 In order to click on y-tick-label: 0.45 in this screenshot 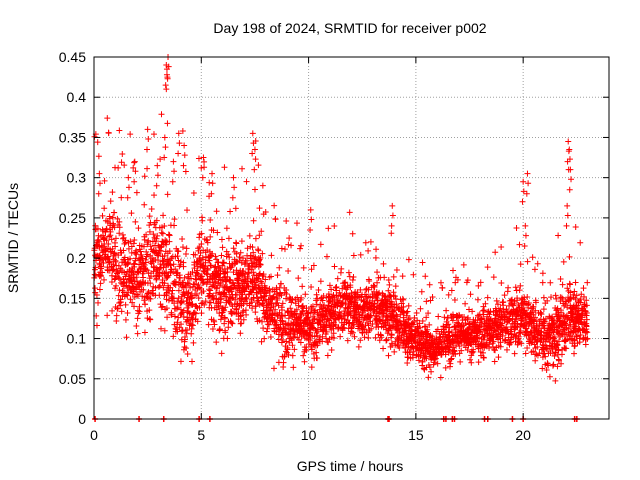, I will do `click(72, 57)`.